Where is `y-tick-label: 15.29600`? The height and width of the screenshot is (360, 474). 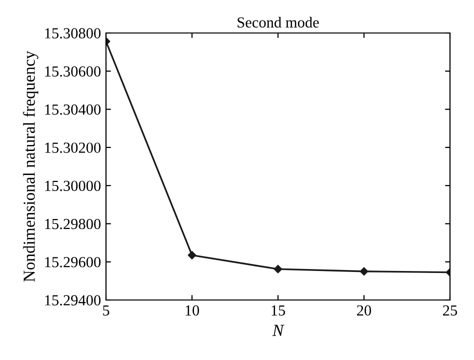 y-tick-label: 15.29600 is located at coordinates (73, 262).